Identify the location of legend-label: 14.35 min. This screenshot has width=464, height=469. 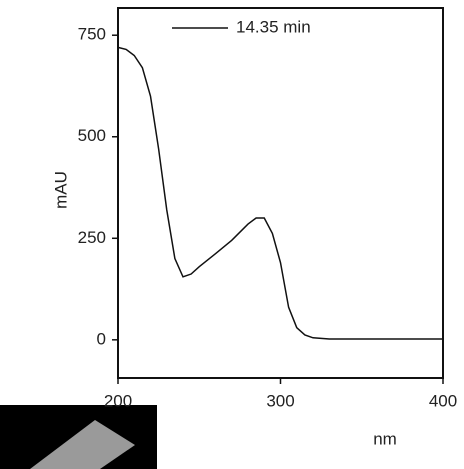
(273, 26).